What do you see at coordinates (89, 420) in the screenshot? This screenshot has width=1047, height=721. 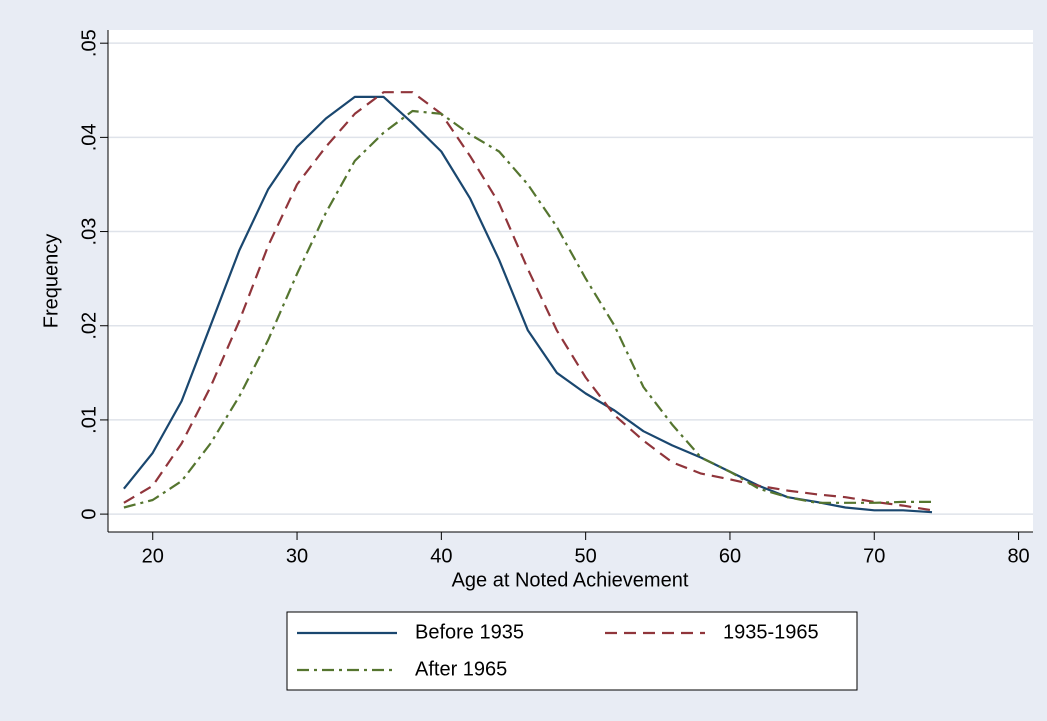 I see `y-tick-label: .01` at bounding box center [89, 420].